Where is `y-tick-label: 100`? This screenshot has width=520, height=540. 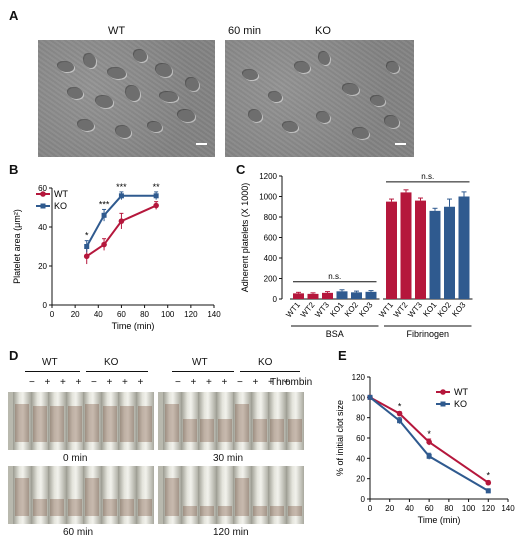 y-tick-label: 100 is located at coordinates (359, 397).